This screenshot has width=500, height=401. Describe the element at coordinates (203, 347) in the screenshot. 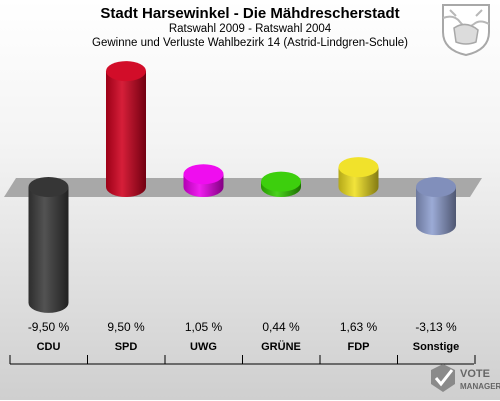

I see `category-label-uwg: UWG` at that location.